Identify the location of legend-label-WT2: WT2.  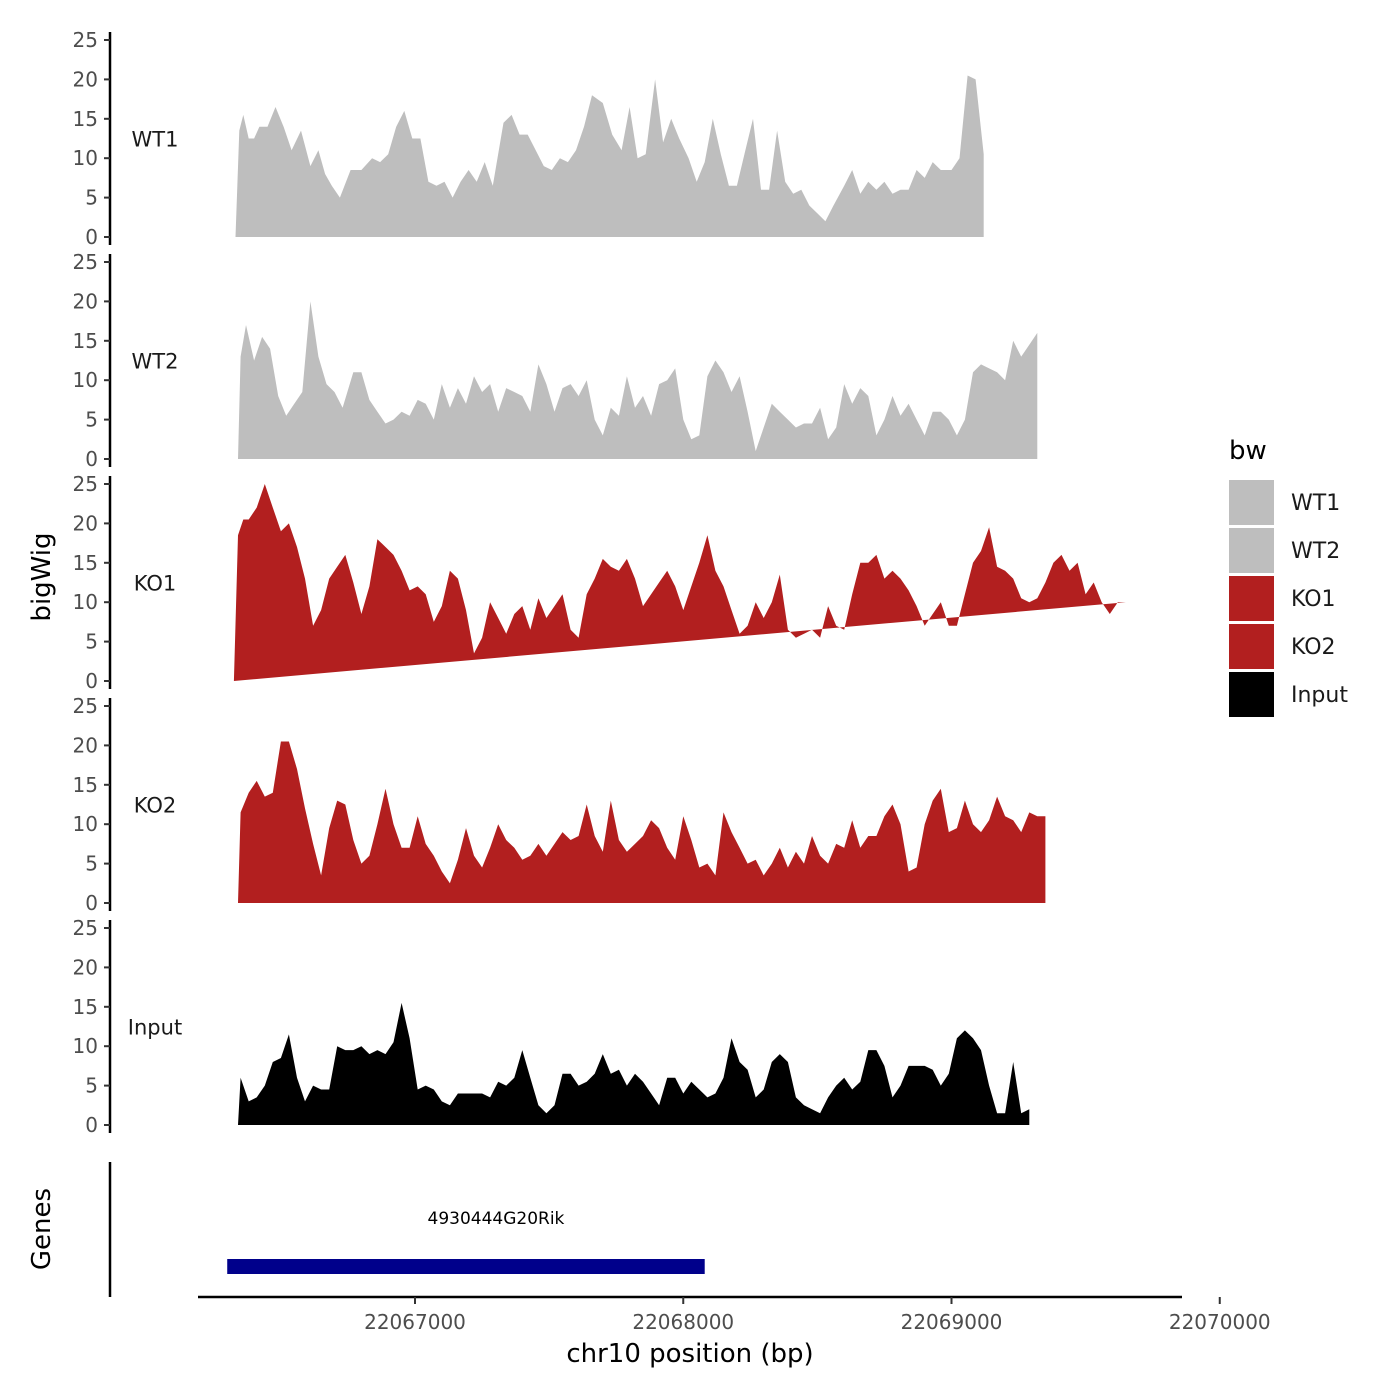
(1315, 551).